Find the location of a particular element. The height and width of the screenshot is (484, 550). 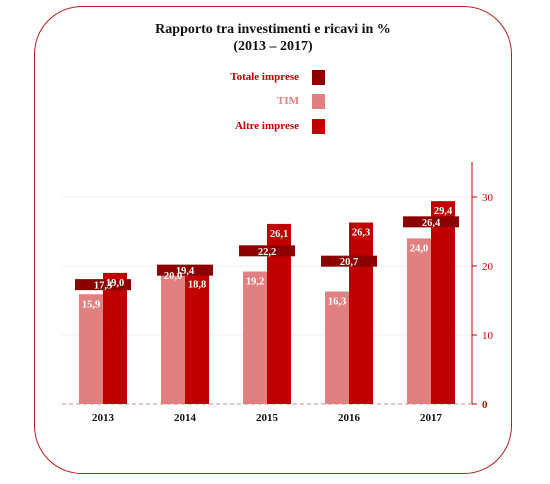

bar-tim-2015 is located at coordinates (255, 337).